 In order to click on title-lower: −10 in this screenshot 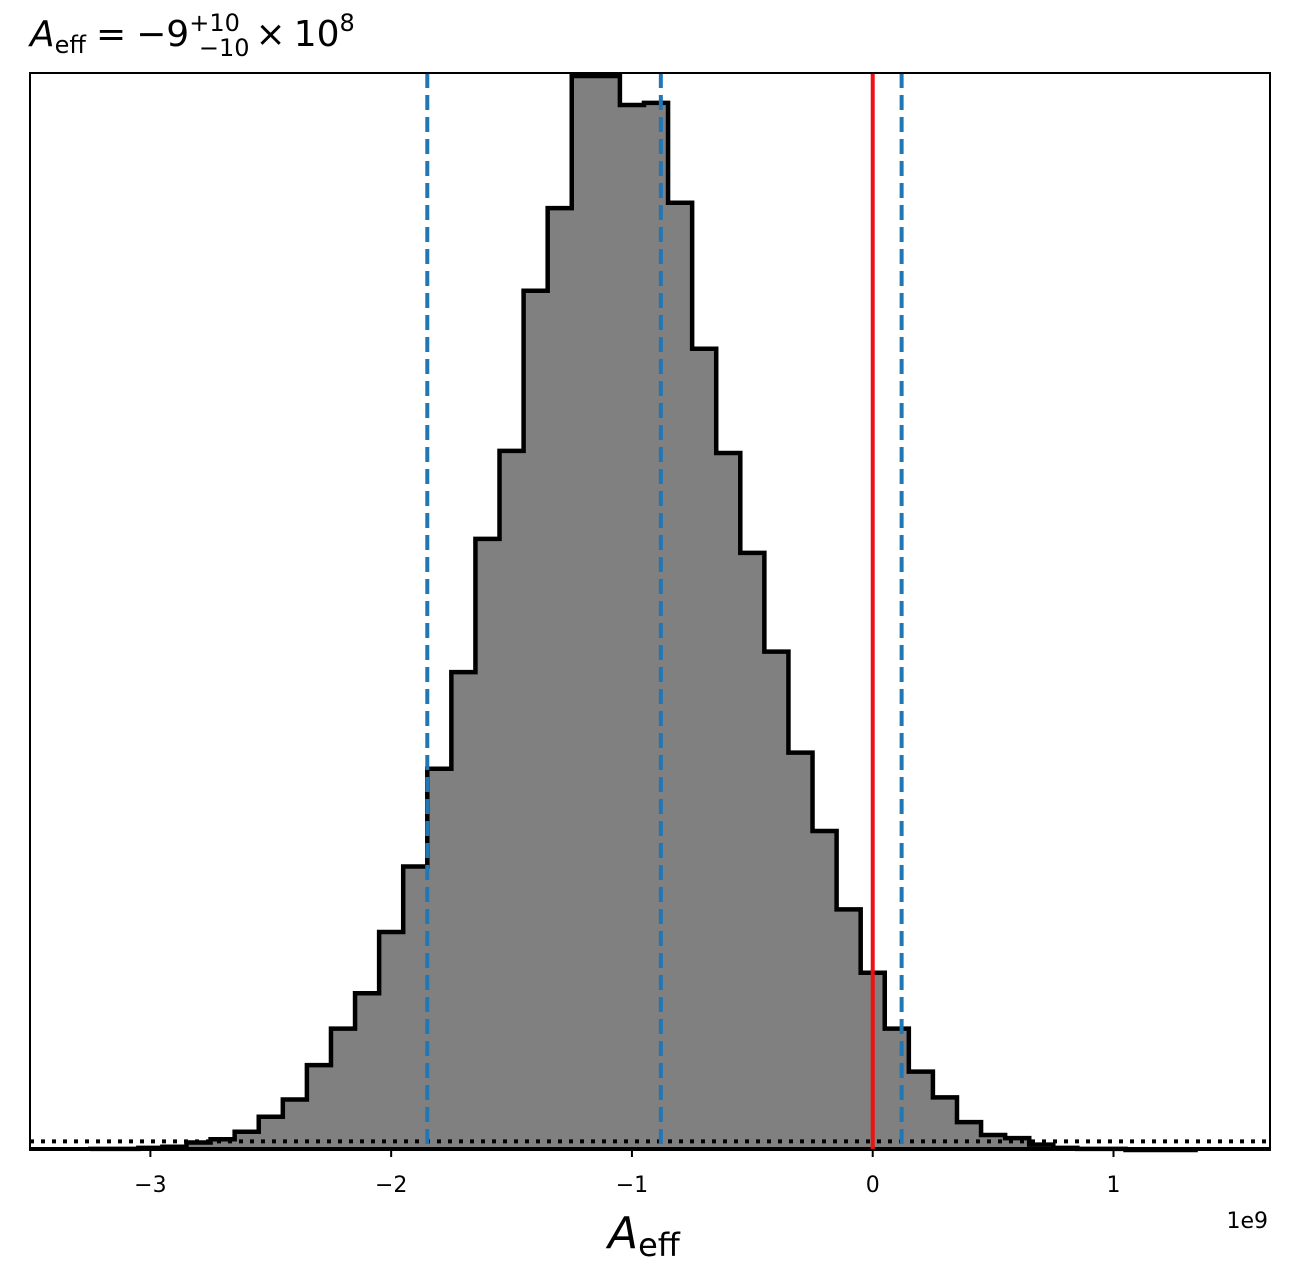, I will do `click(224, 48)`.